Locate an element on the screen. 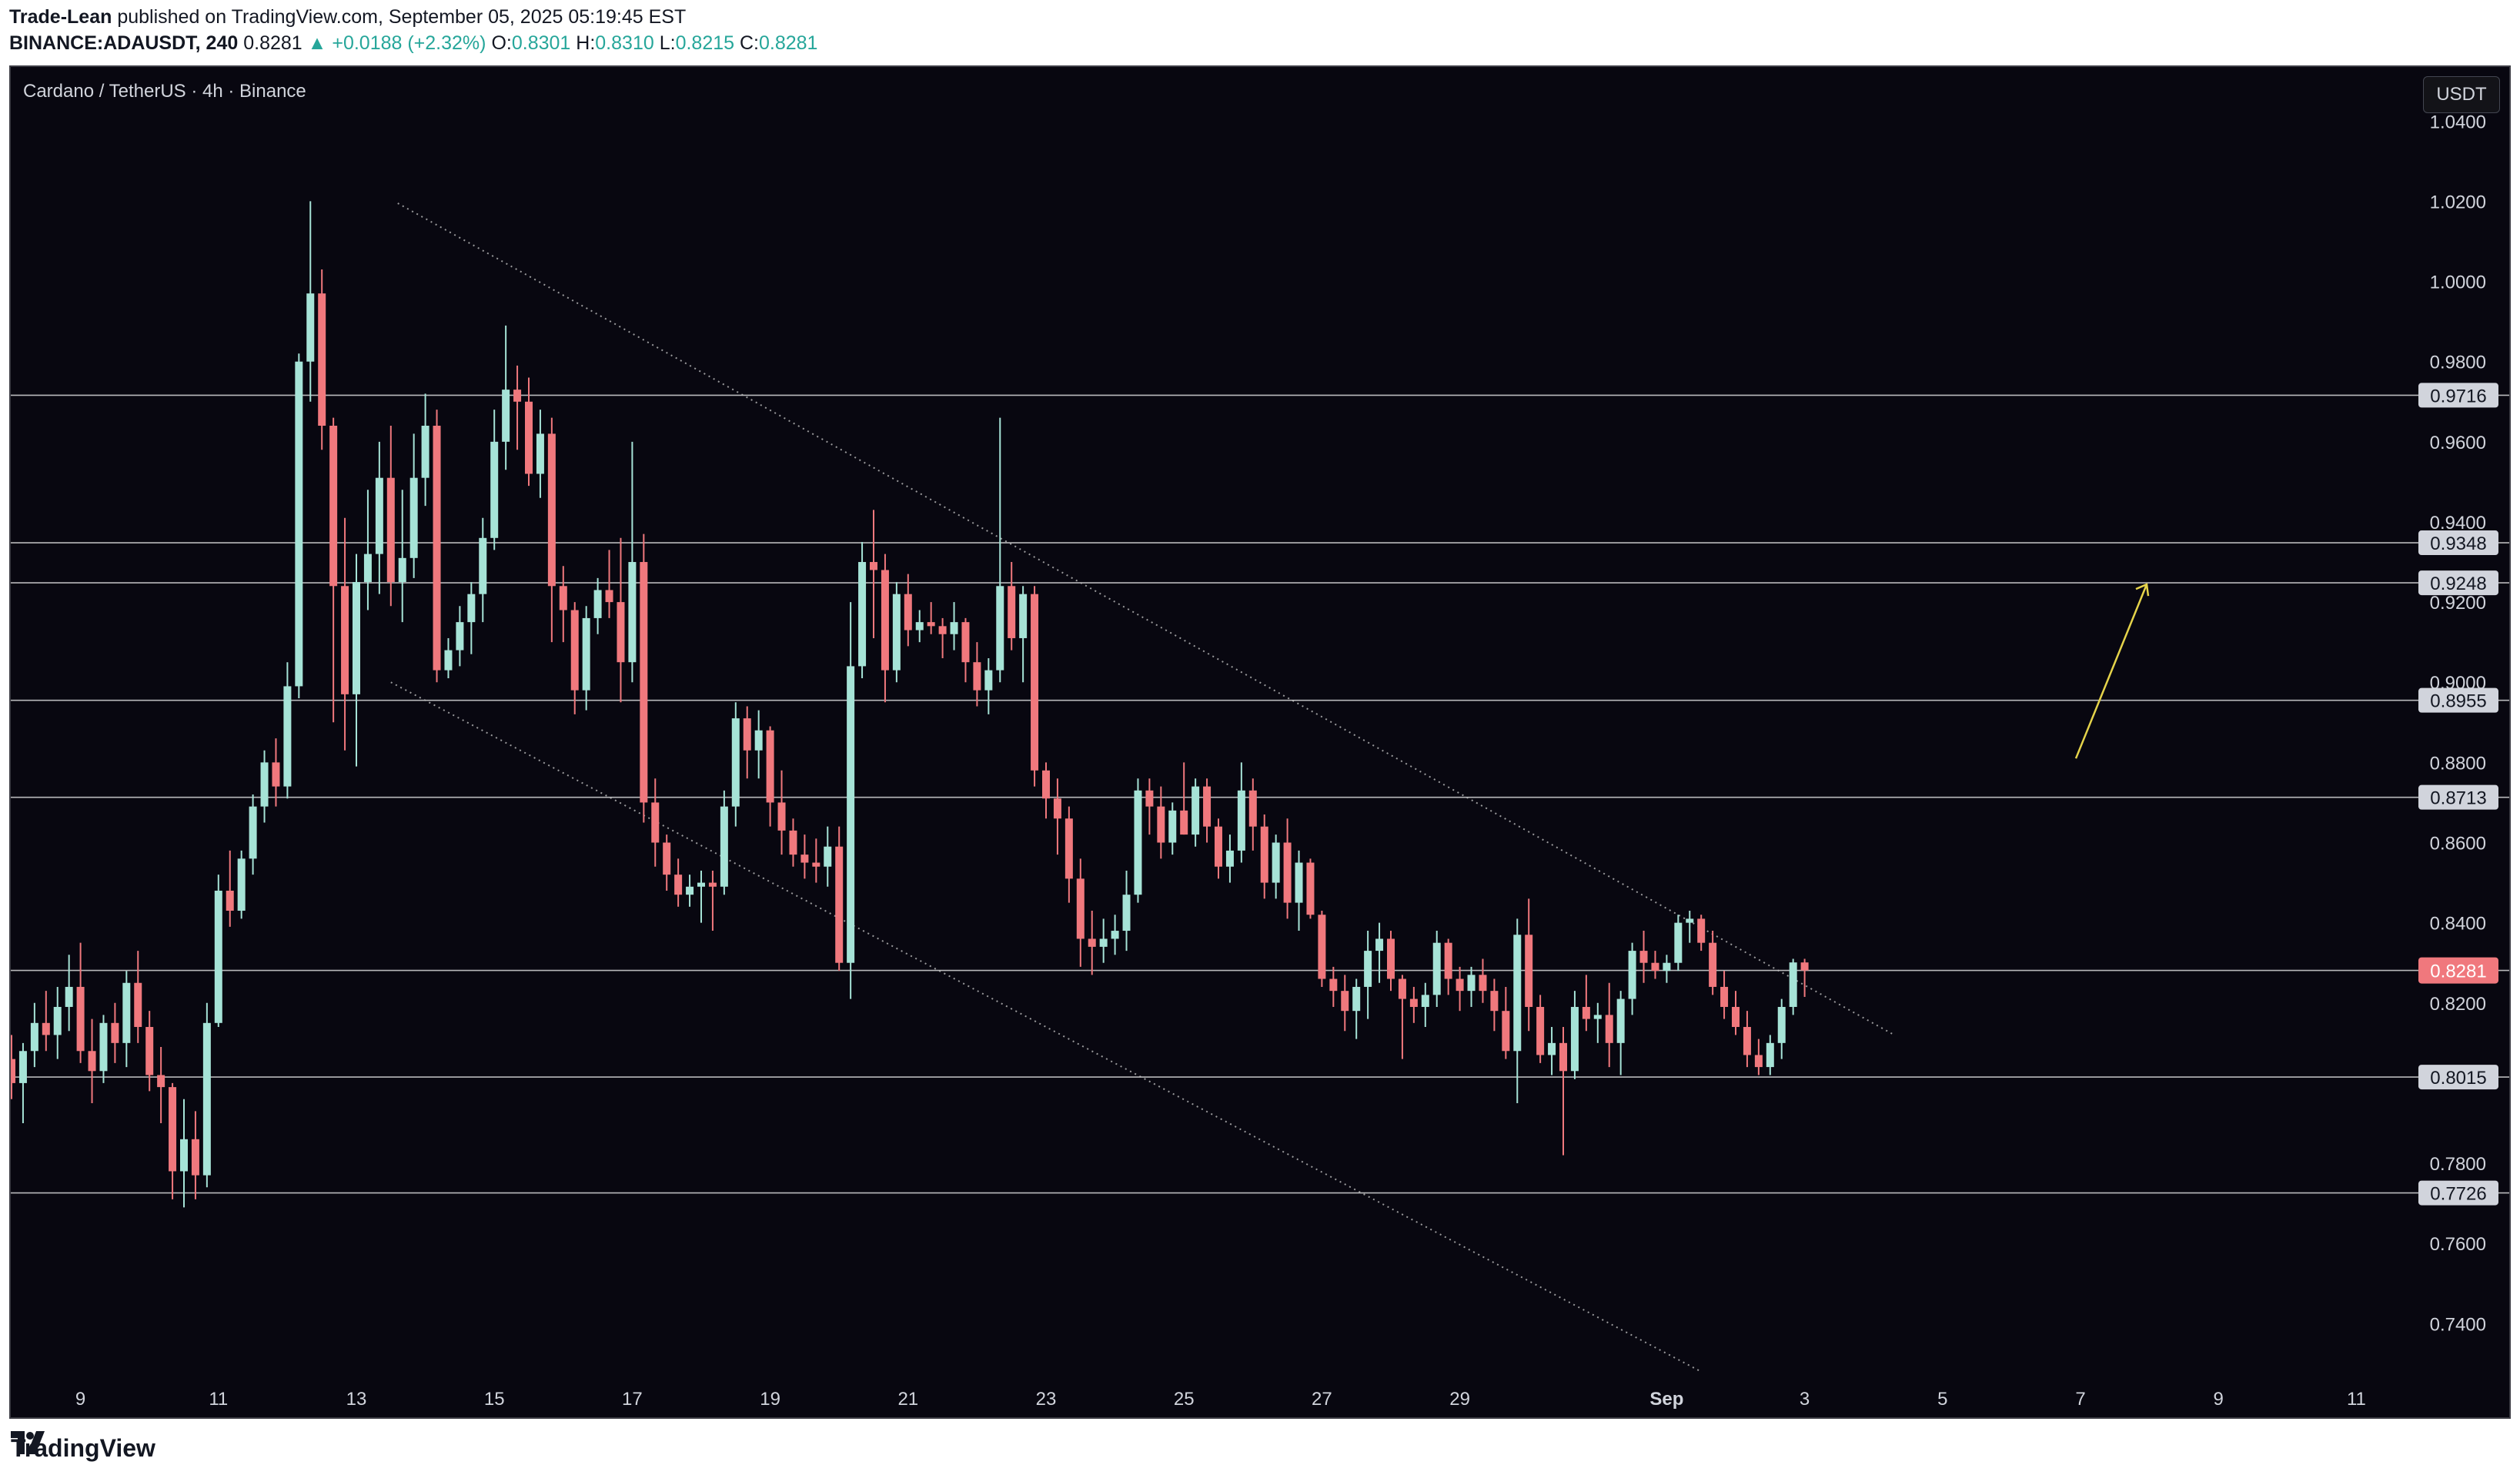 Image resolution: width=2520 pixels, height=1475 pixels. level-tag-label: 0.7726 is located at coordinates (2458, 1194).